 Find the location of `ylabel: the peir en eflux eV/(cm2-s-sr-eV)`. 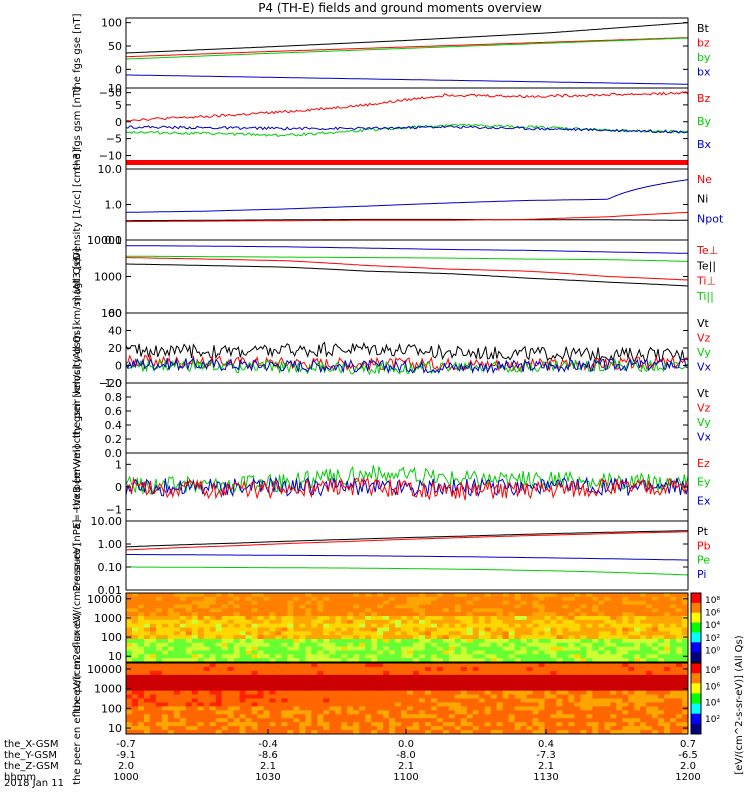

ylabel: the peir en eflux eV/(cm2-s-sr-eV) is located at coordinates (77, 627).